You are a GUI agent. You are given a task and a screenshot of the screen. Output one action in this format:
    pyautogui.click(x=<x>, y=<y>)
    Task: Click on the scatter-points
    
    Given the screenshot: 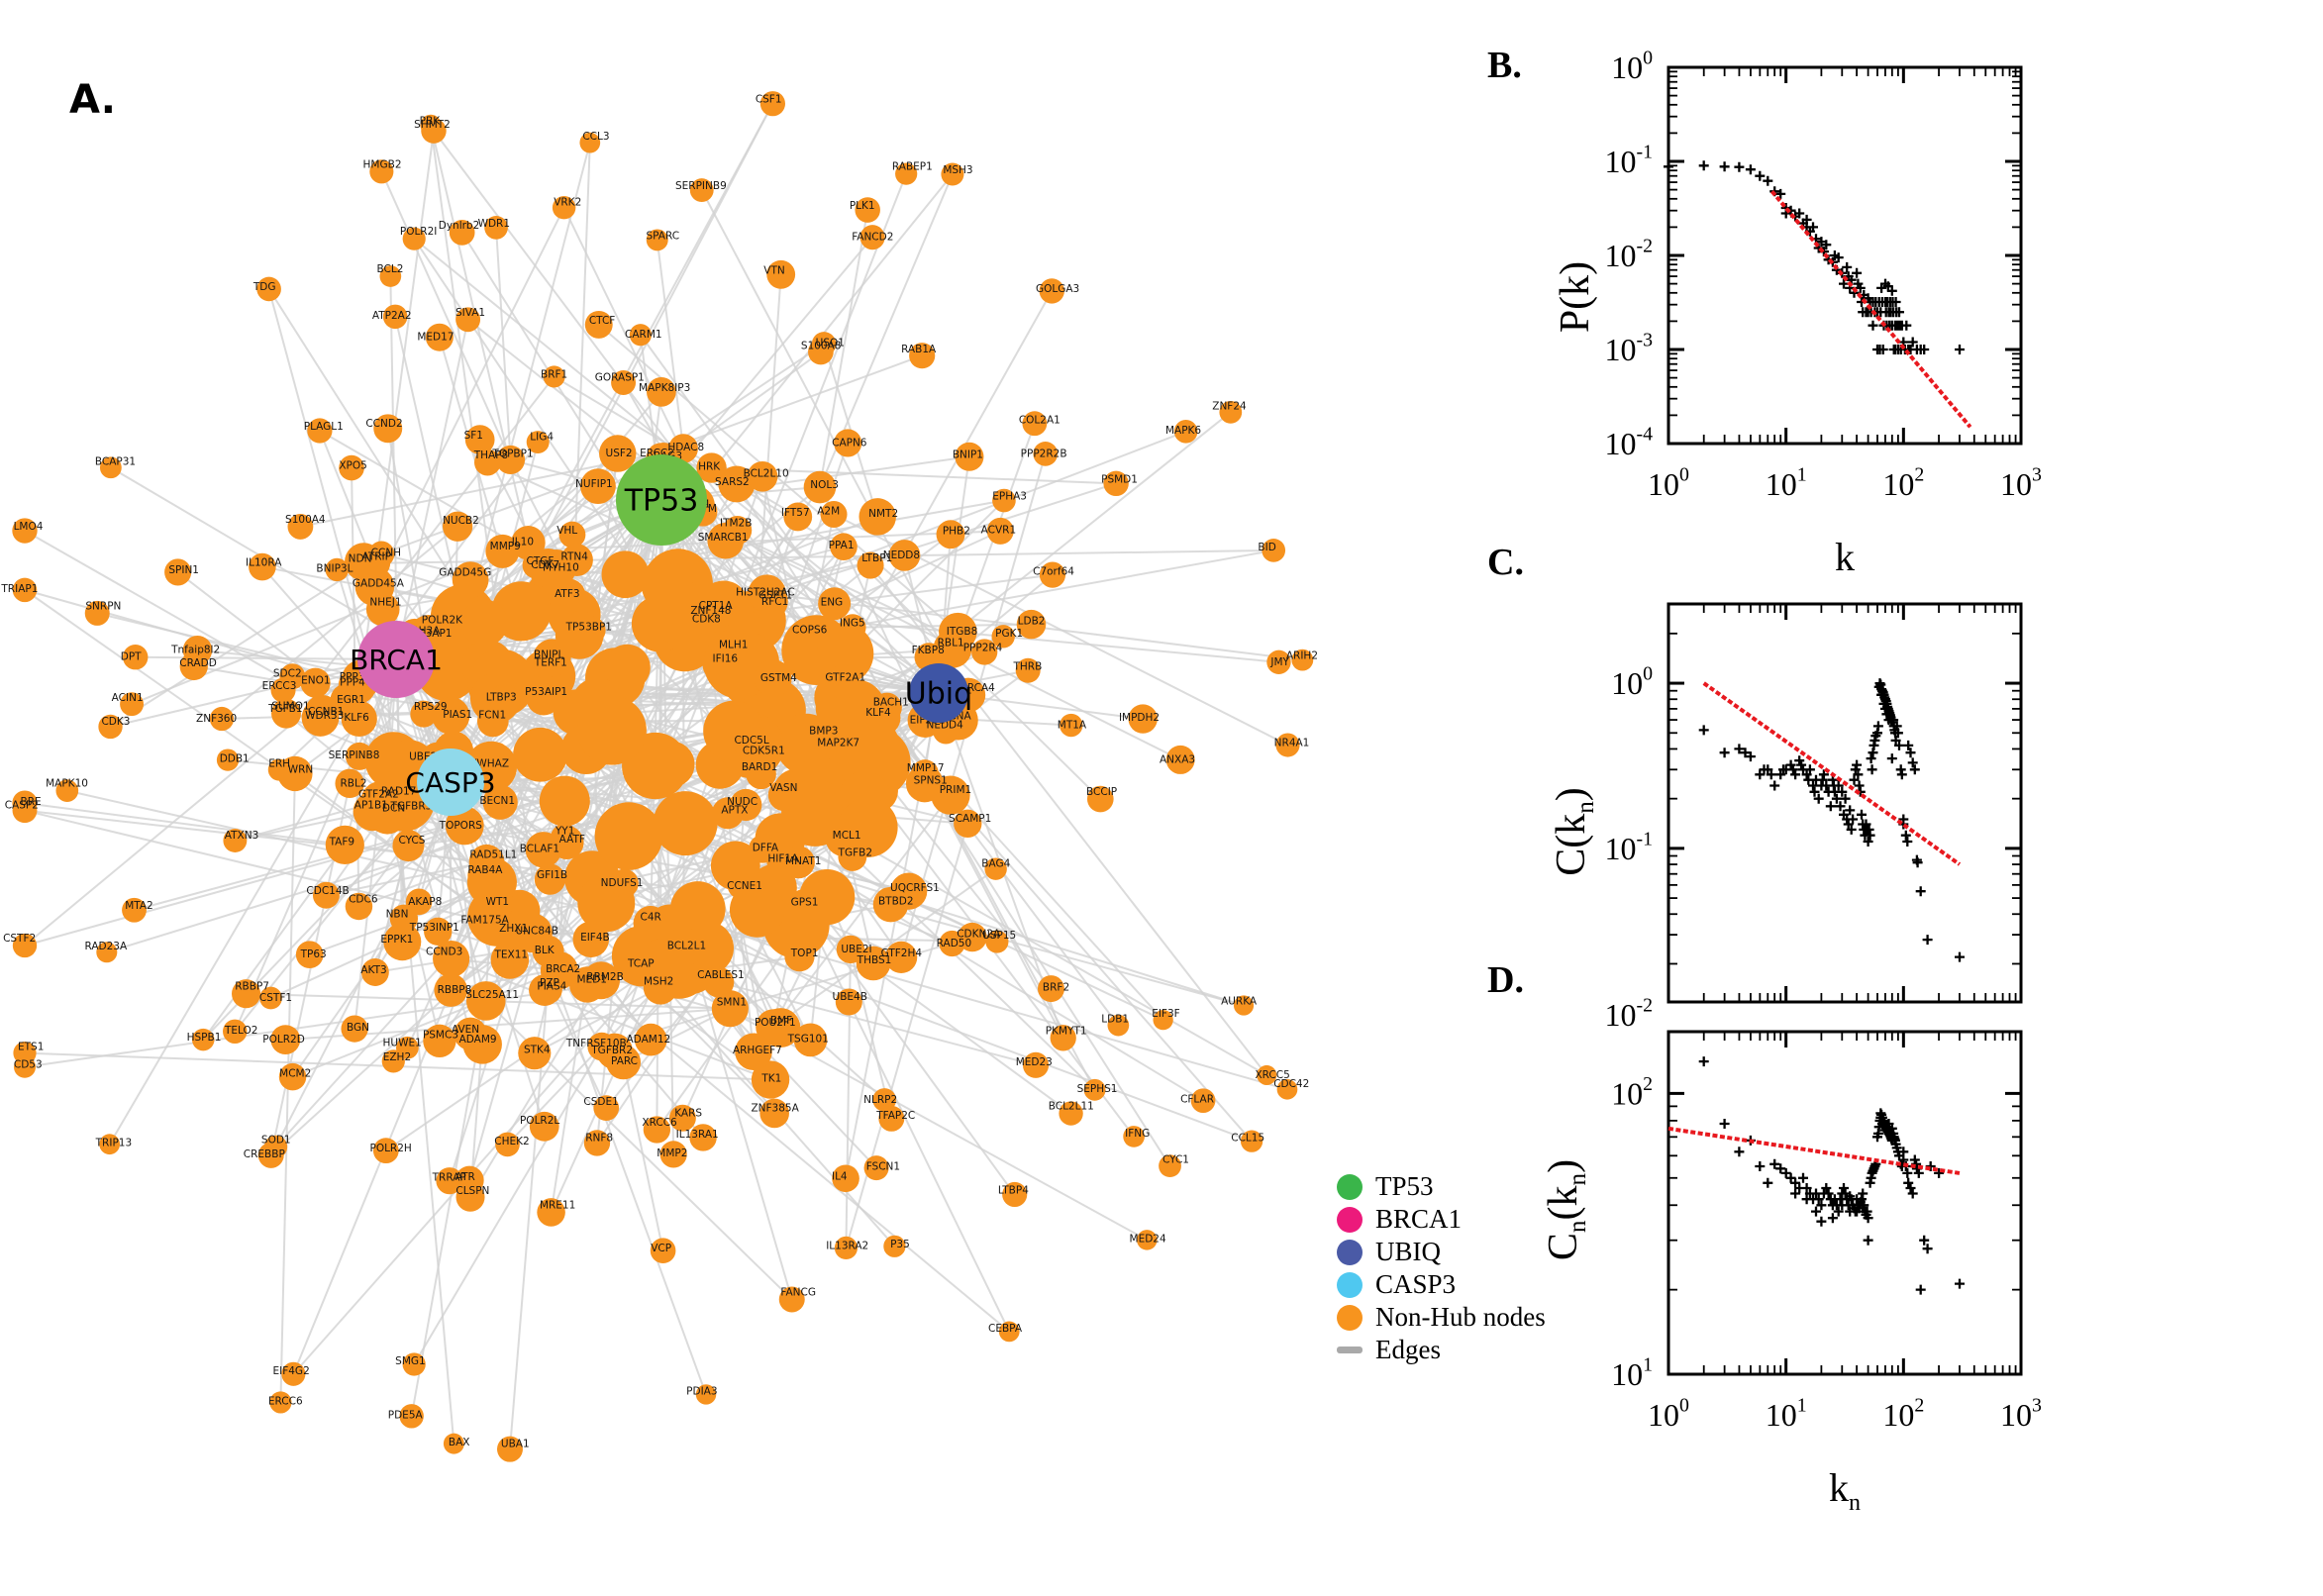 What is the action you would take?
    pyautogui.click(x=1814, y=257)
    